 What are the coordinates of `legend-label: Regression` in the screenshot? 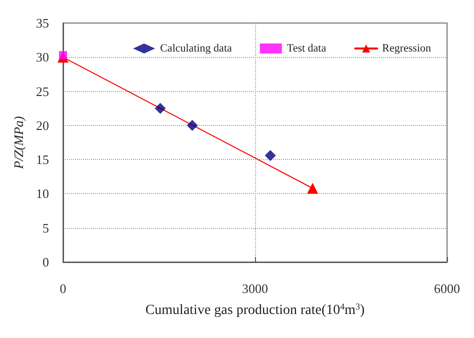 It's located at (407, 48).